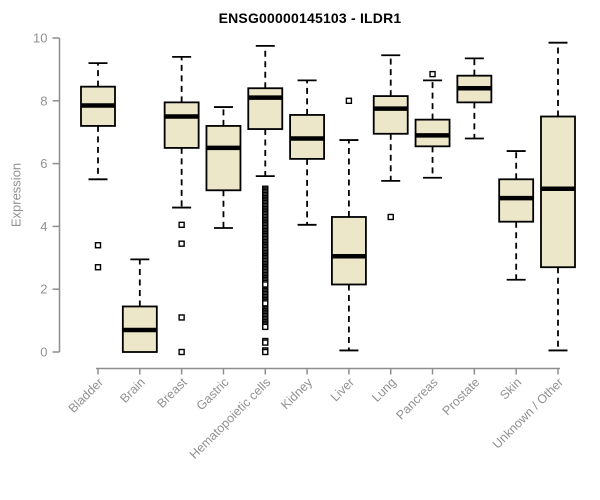 This screenshot has width=600, height=500. What do you see at coordinates (416, 398) in the screenshot?
I see `x-tick-label: Pancreas` at bounding box center [416, 398].